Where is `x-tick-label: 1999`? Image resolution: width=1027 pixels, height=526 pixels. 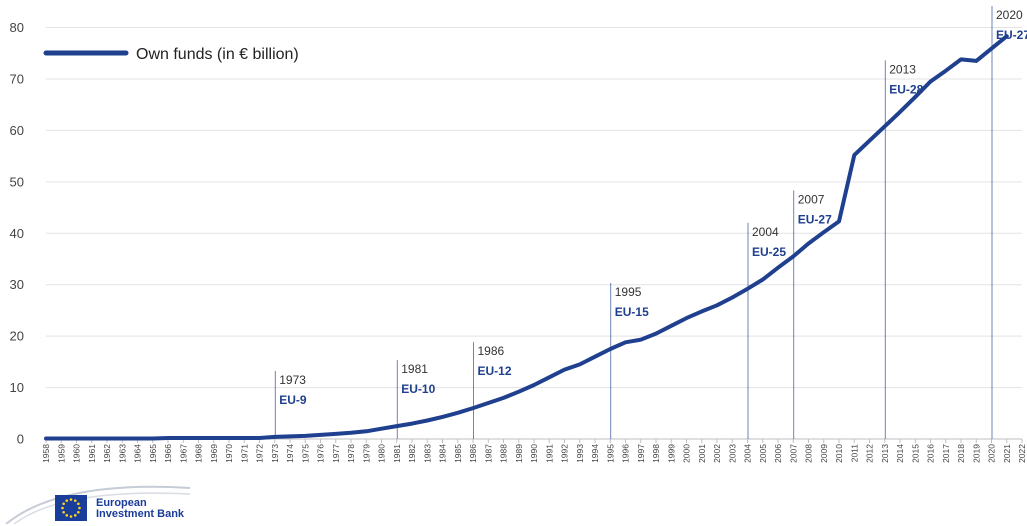 x-tick-label: 1999 is located at coordinates (671, 453).